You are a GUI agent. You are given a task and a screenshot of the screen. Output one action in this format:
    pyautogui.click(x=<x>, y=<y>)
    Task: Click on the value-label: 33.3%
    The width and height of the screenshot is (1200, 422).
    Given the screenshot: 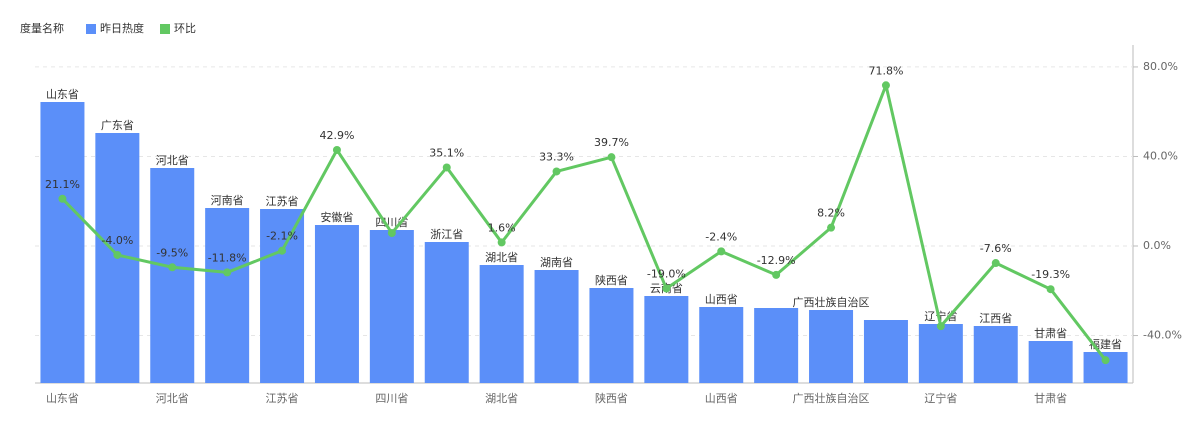 What is the action you would take?
    pyautogui.click(x=556, y=156)
    